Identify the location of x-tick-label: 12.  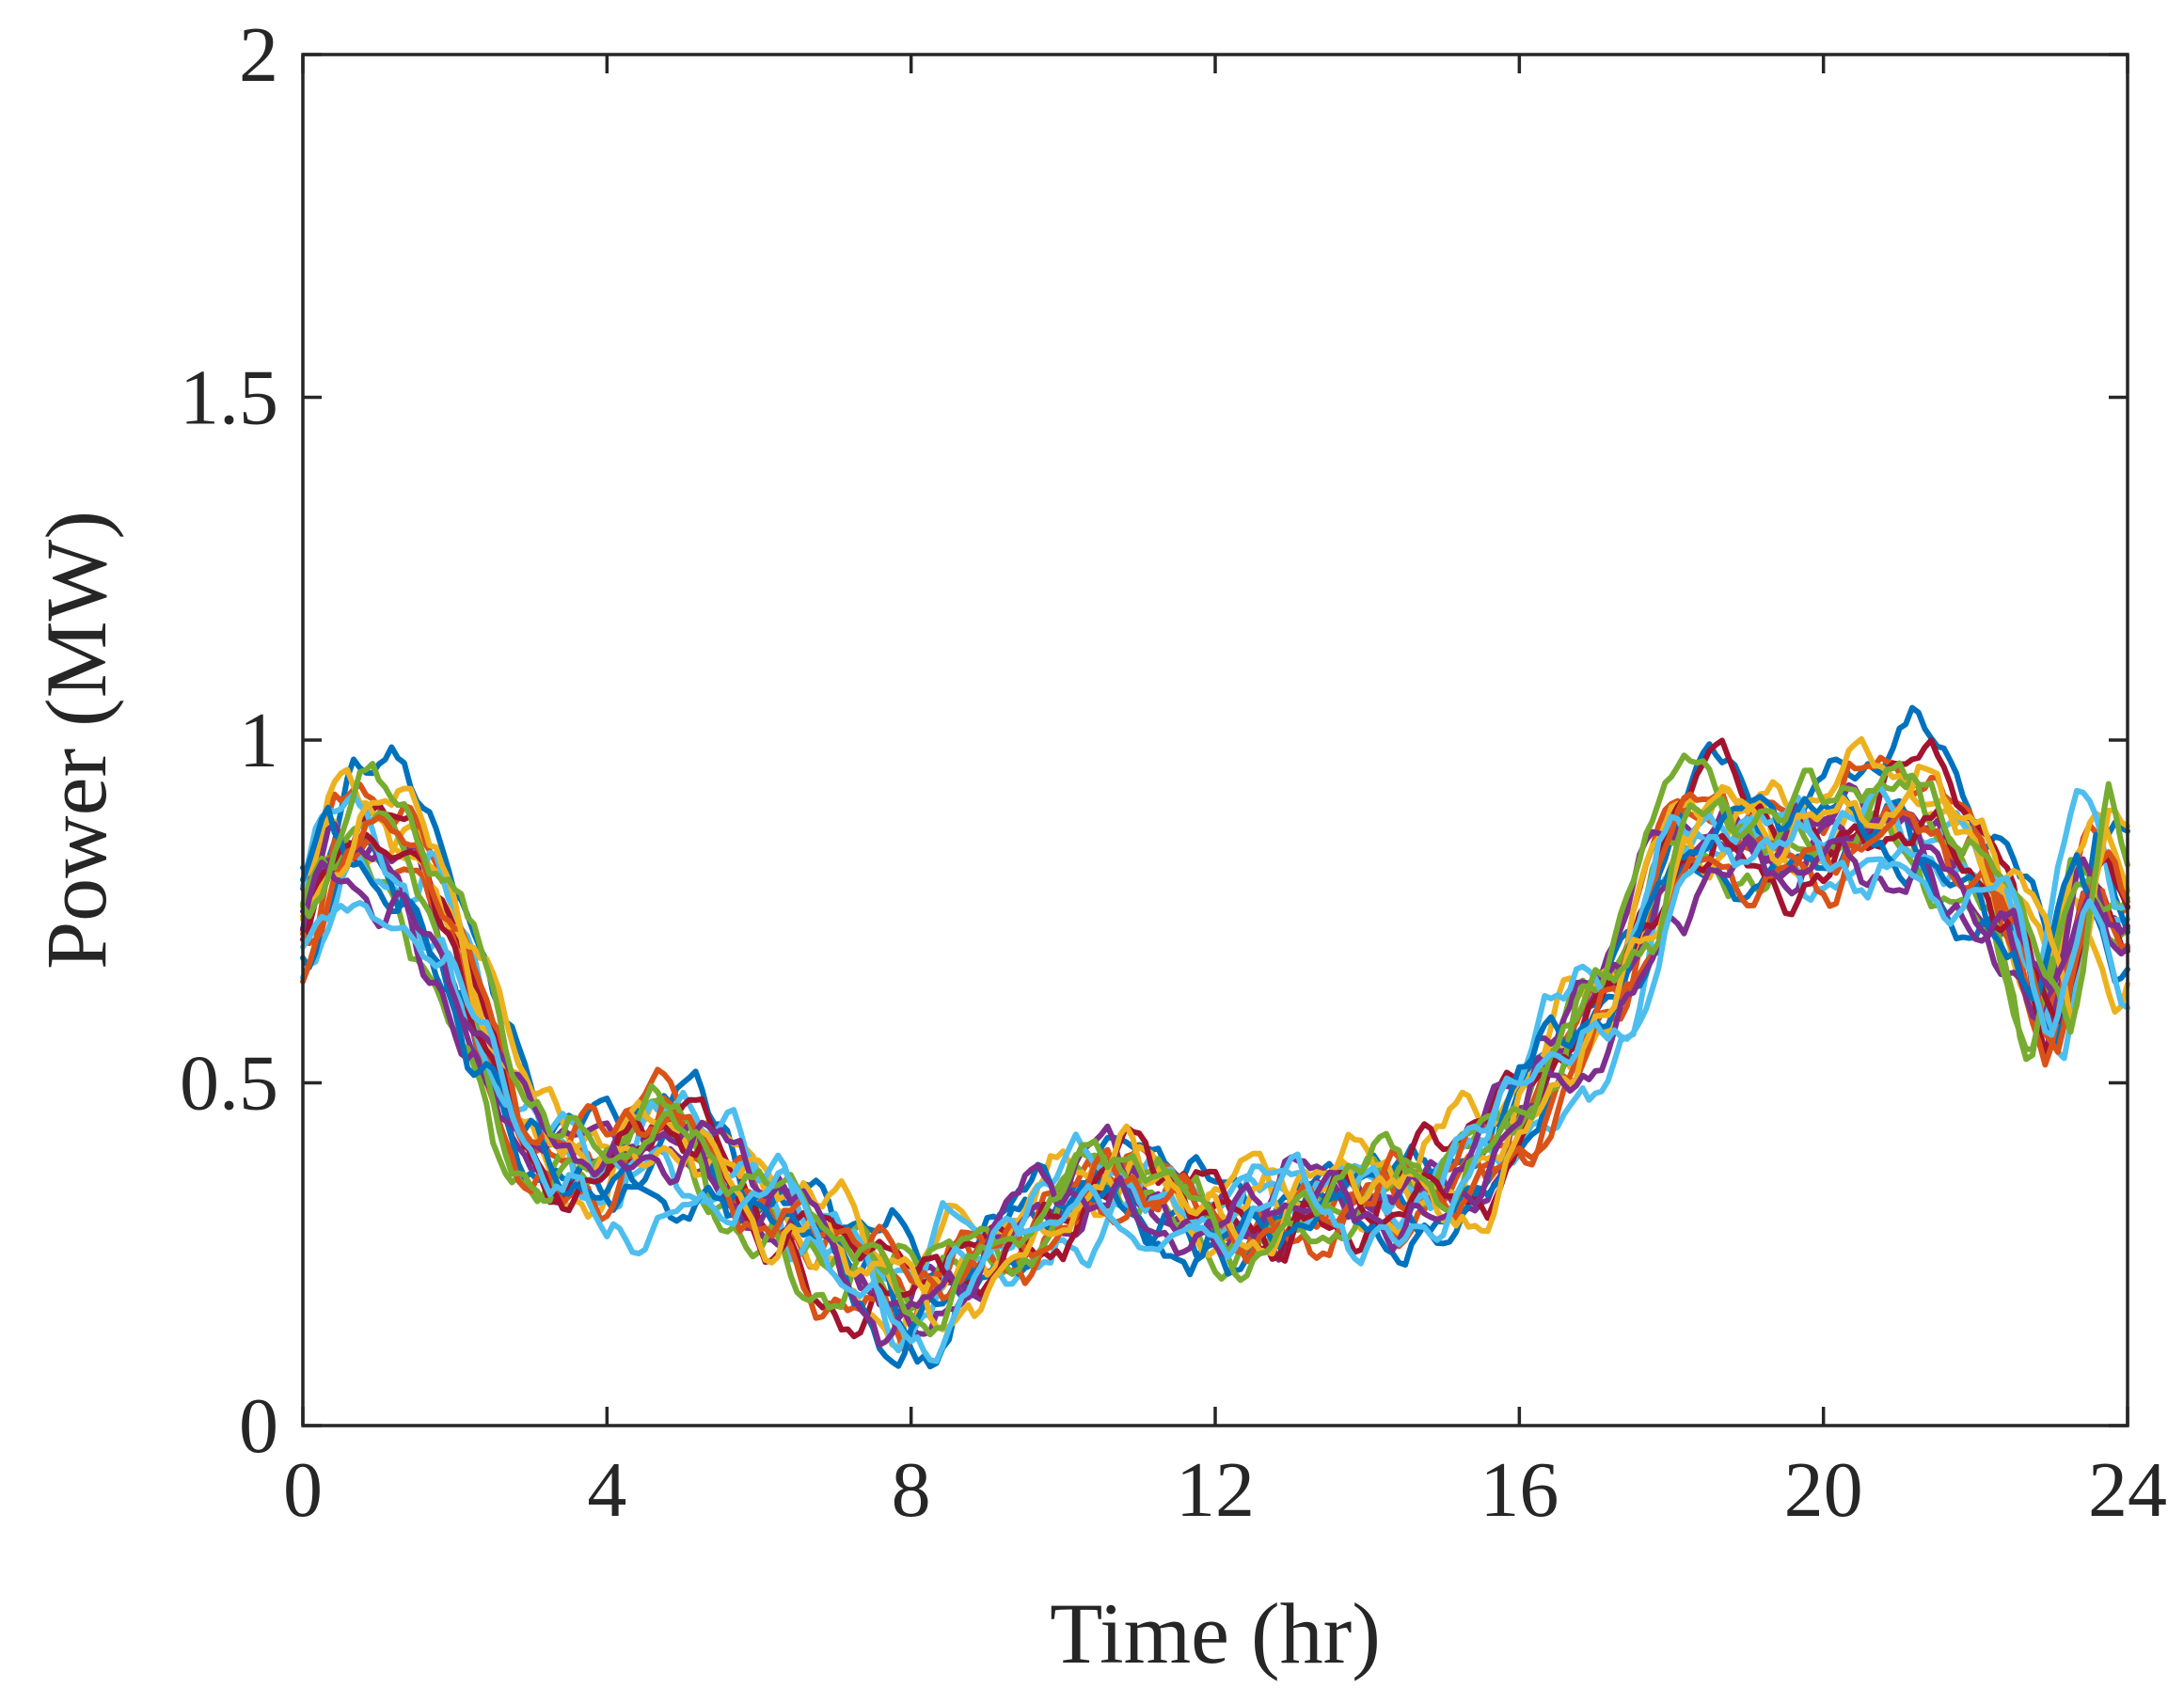
(1215, 1490).